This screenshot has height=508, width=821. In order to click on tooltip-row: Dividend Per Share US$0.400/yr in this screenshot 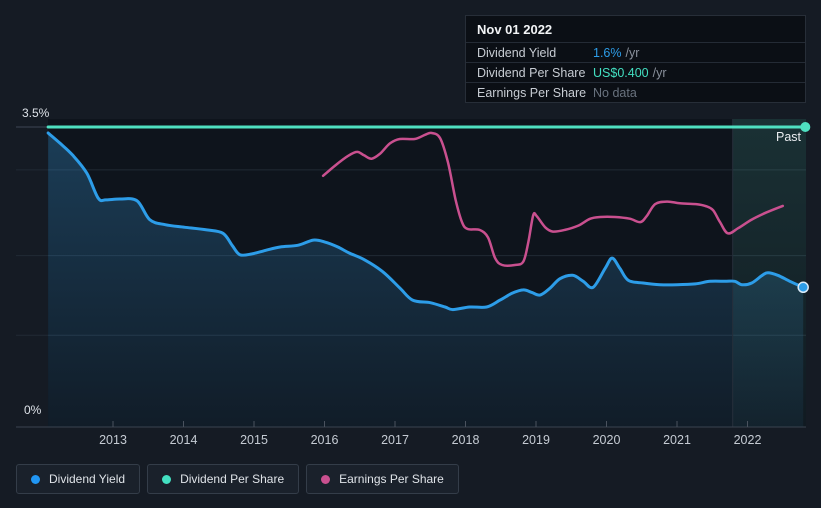, I will do `click(635, 72)`.